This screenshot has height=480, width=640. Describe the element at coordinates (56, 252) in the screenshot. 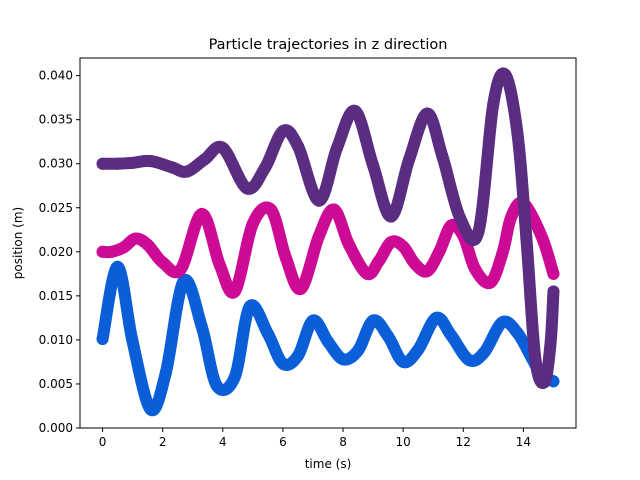

I see `y-tick-label: 0.020` at that location.